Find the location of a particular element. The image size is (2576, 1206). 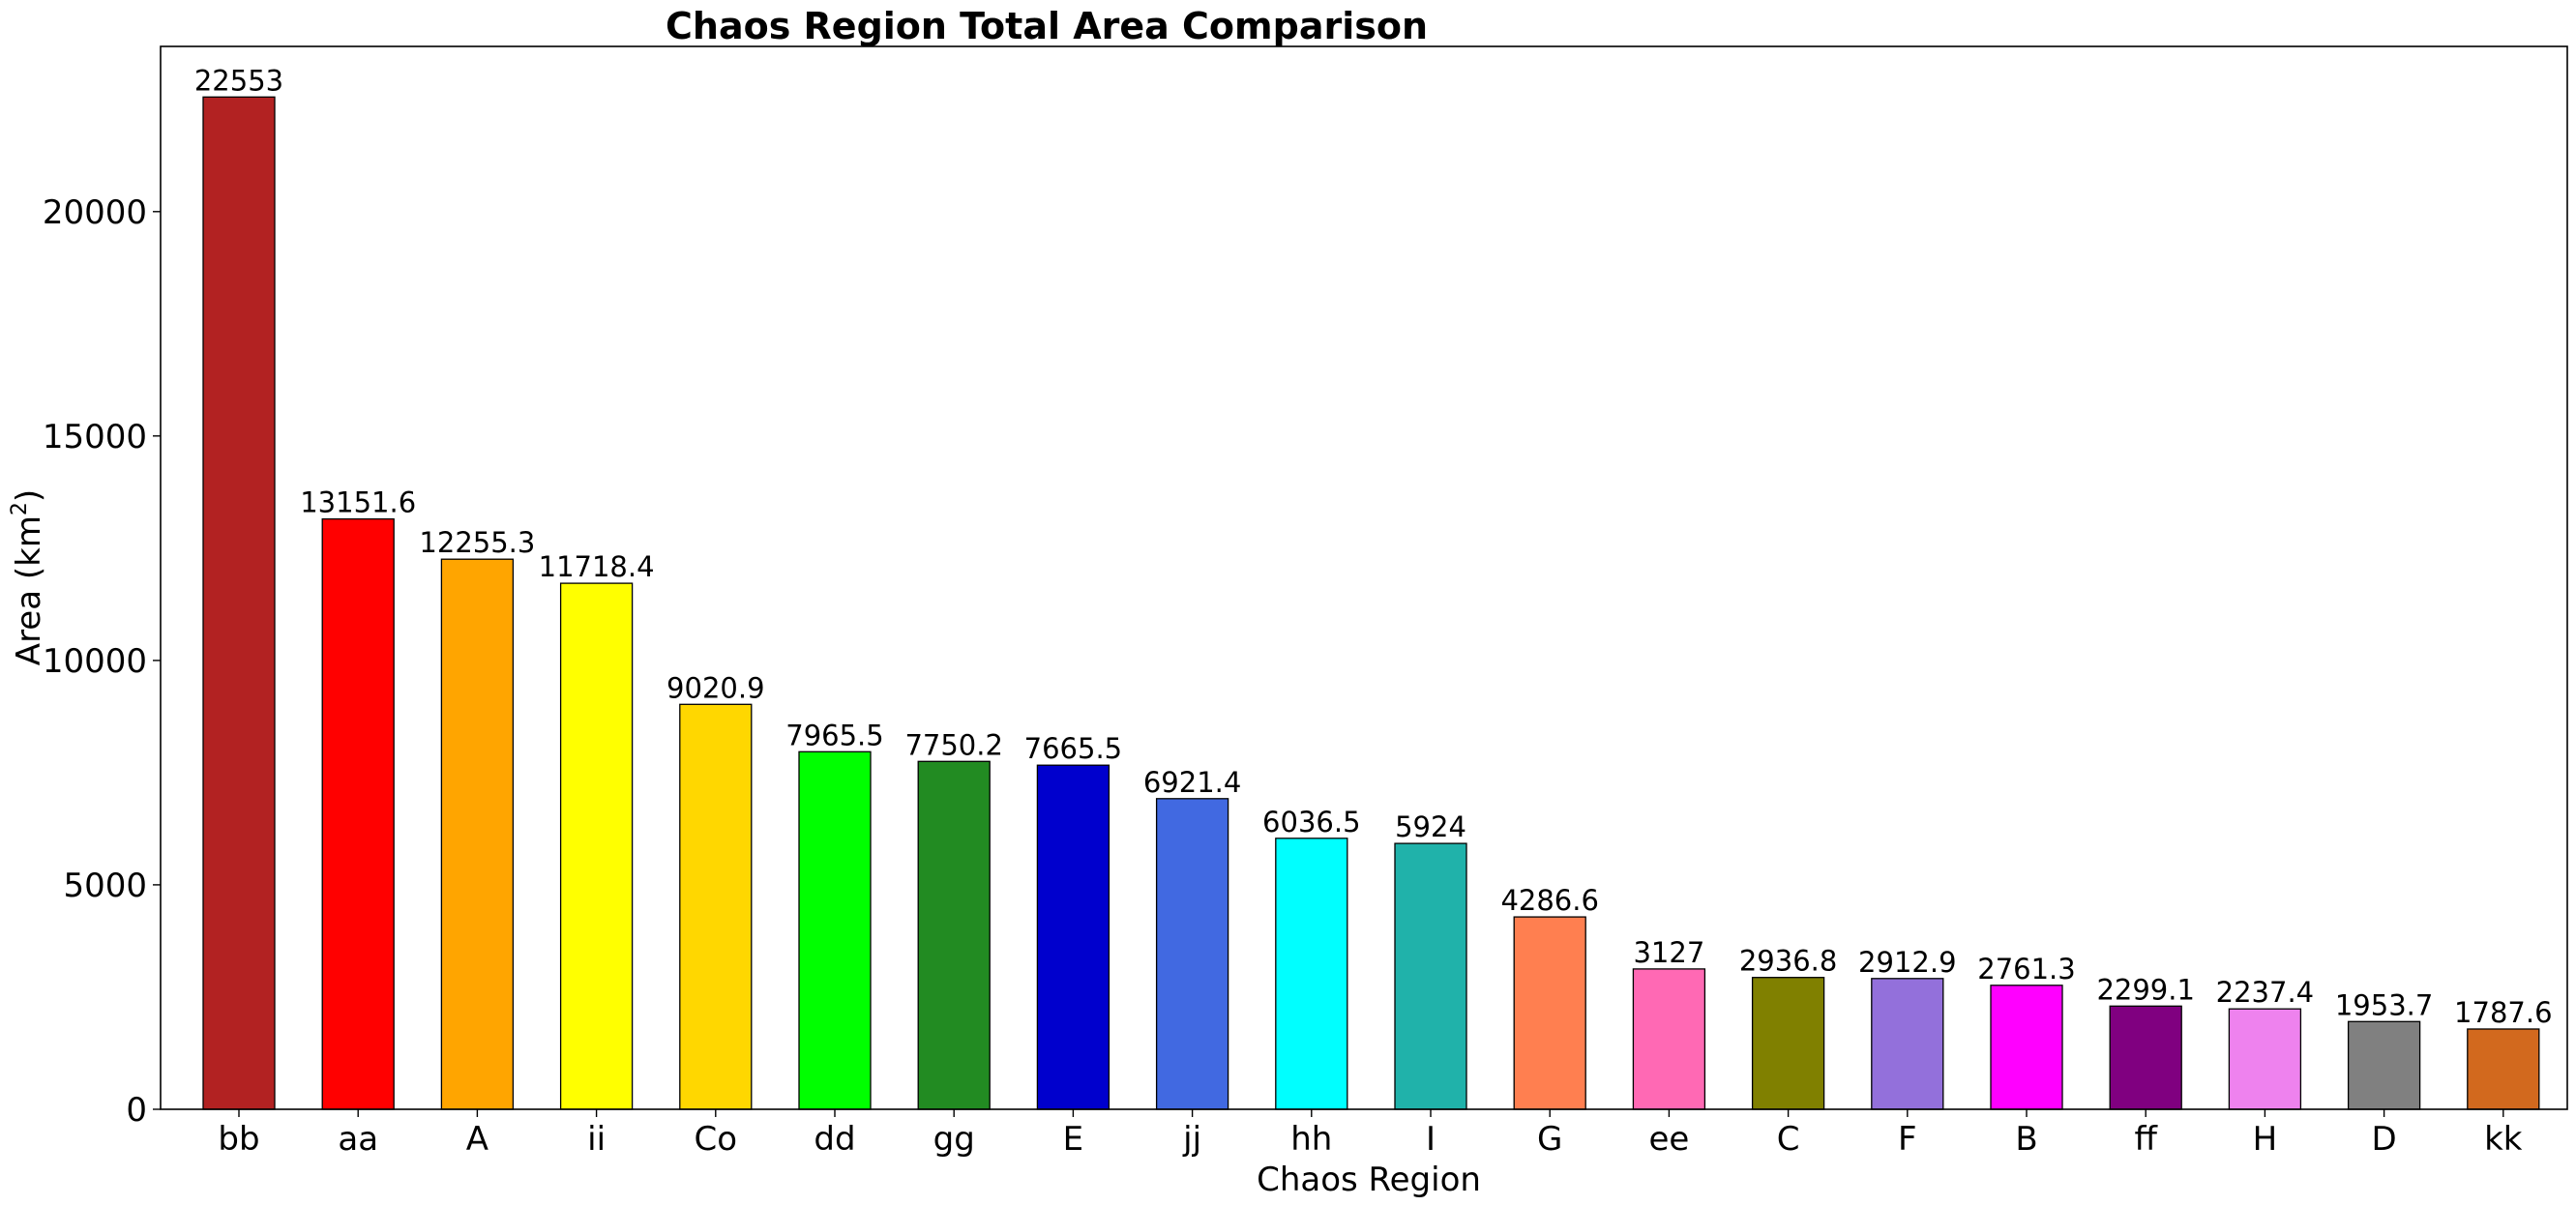

value-label-Co: 9020.9 is located at coordinates (715, 687).